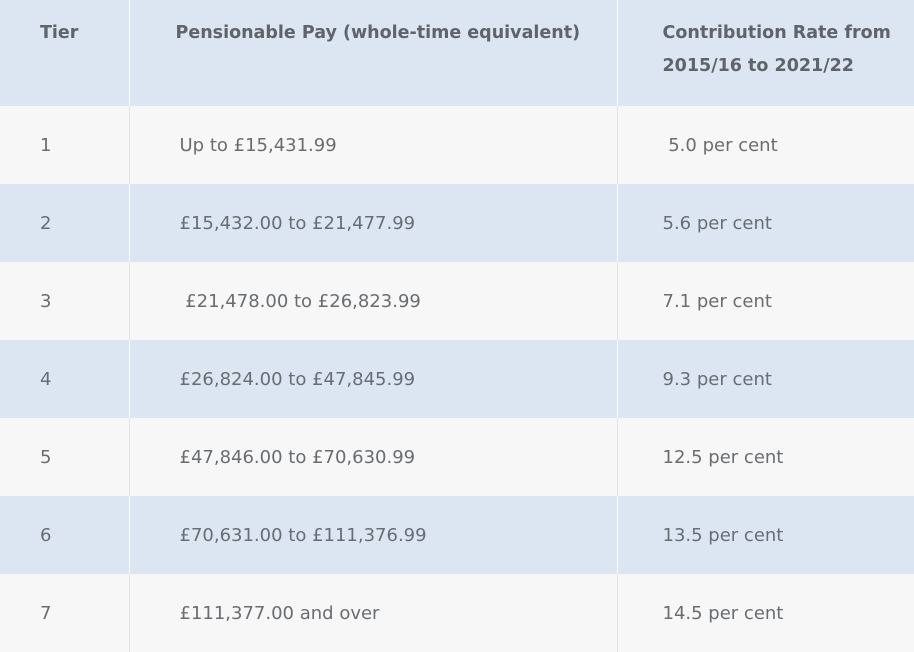  I want to click on table-row: 4 £26,824.00 to £47,845.99 9.3 per cent, so click(457, 379).